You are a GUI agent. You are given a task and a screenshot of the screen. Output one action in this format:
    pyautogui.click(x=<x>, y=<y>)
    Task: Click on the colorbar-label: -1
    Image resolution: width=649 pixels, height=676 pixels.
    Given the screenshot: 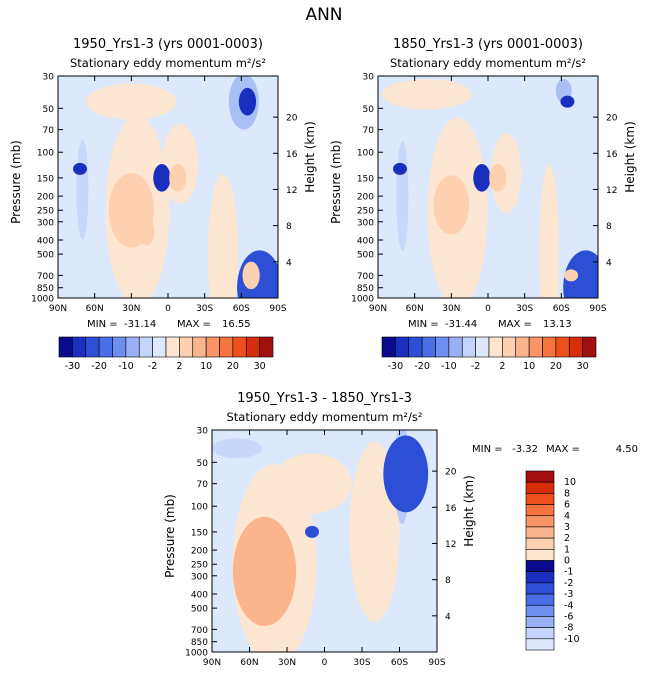 What is the action you would take?
    pyautogui.click(x=568, y=572)
    